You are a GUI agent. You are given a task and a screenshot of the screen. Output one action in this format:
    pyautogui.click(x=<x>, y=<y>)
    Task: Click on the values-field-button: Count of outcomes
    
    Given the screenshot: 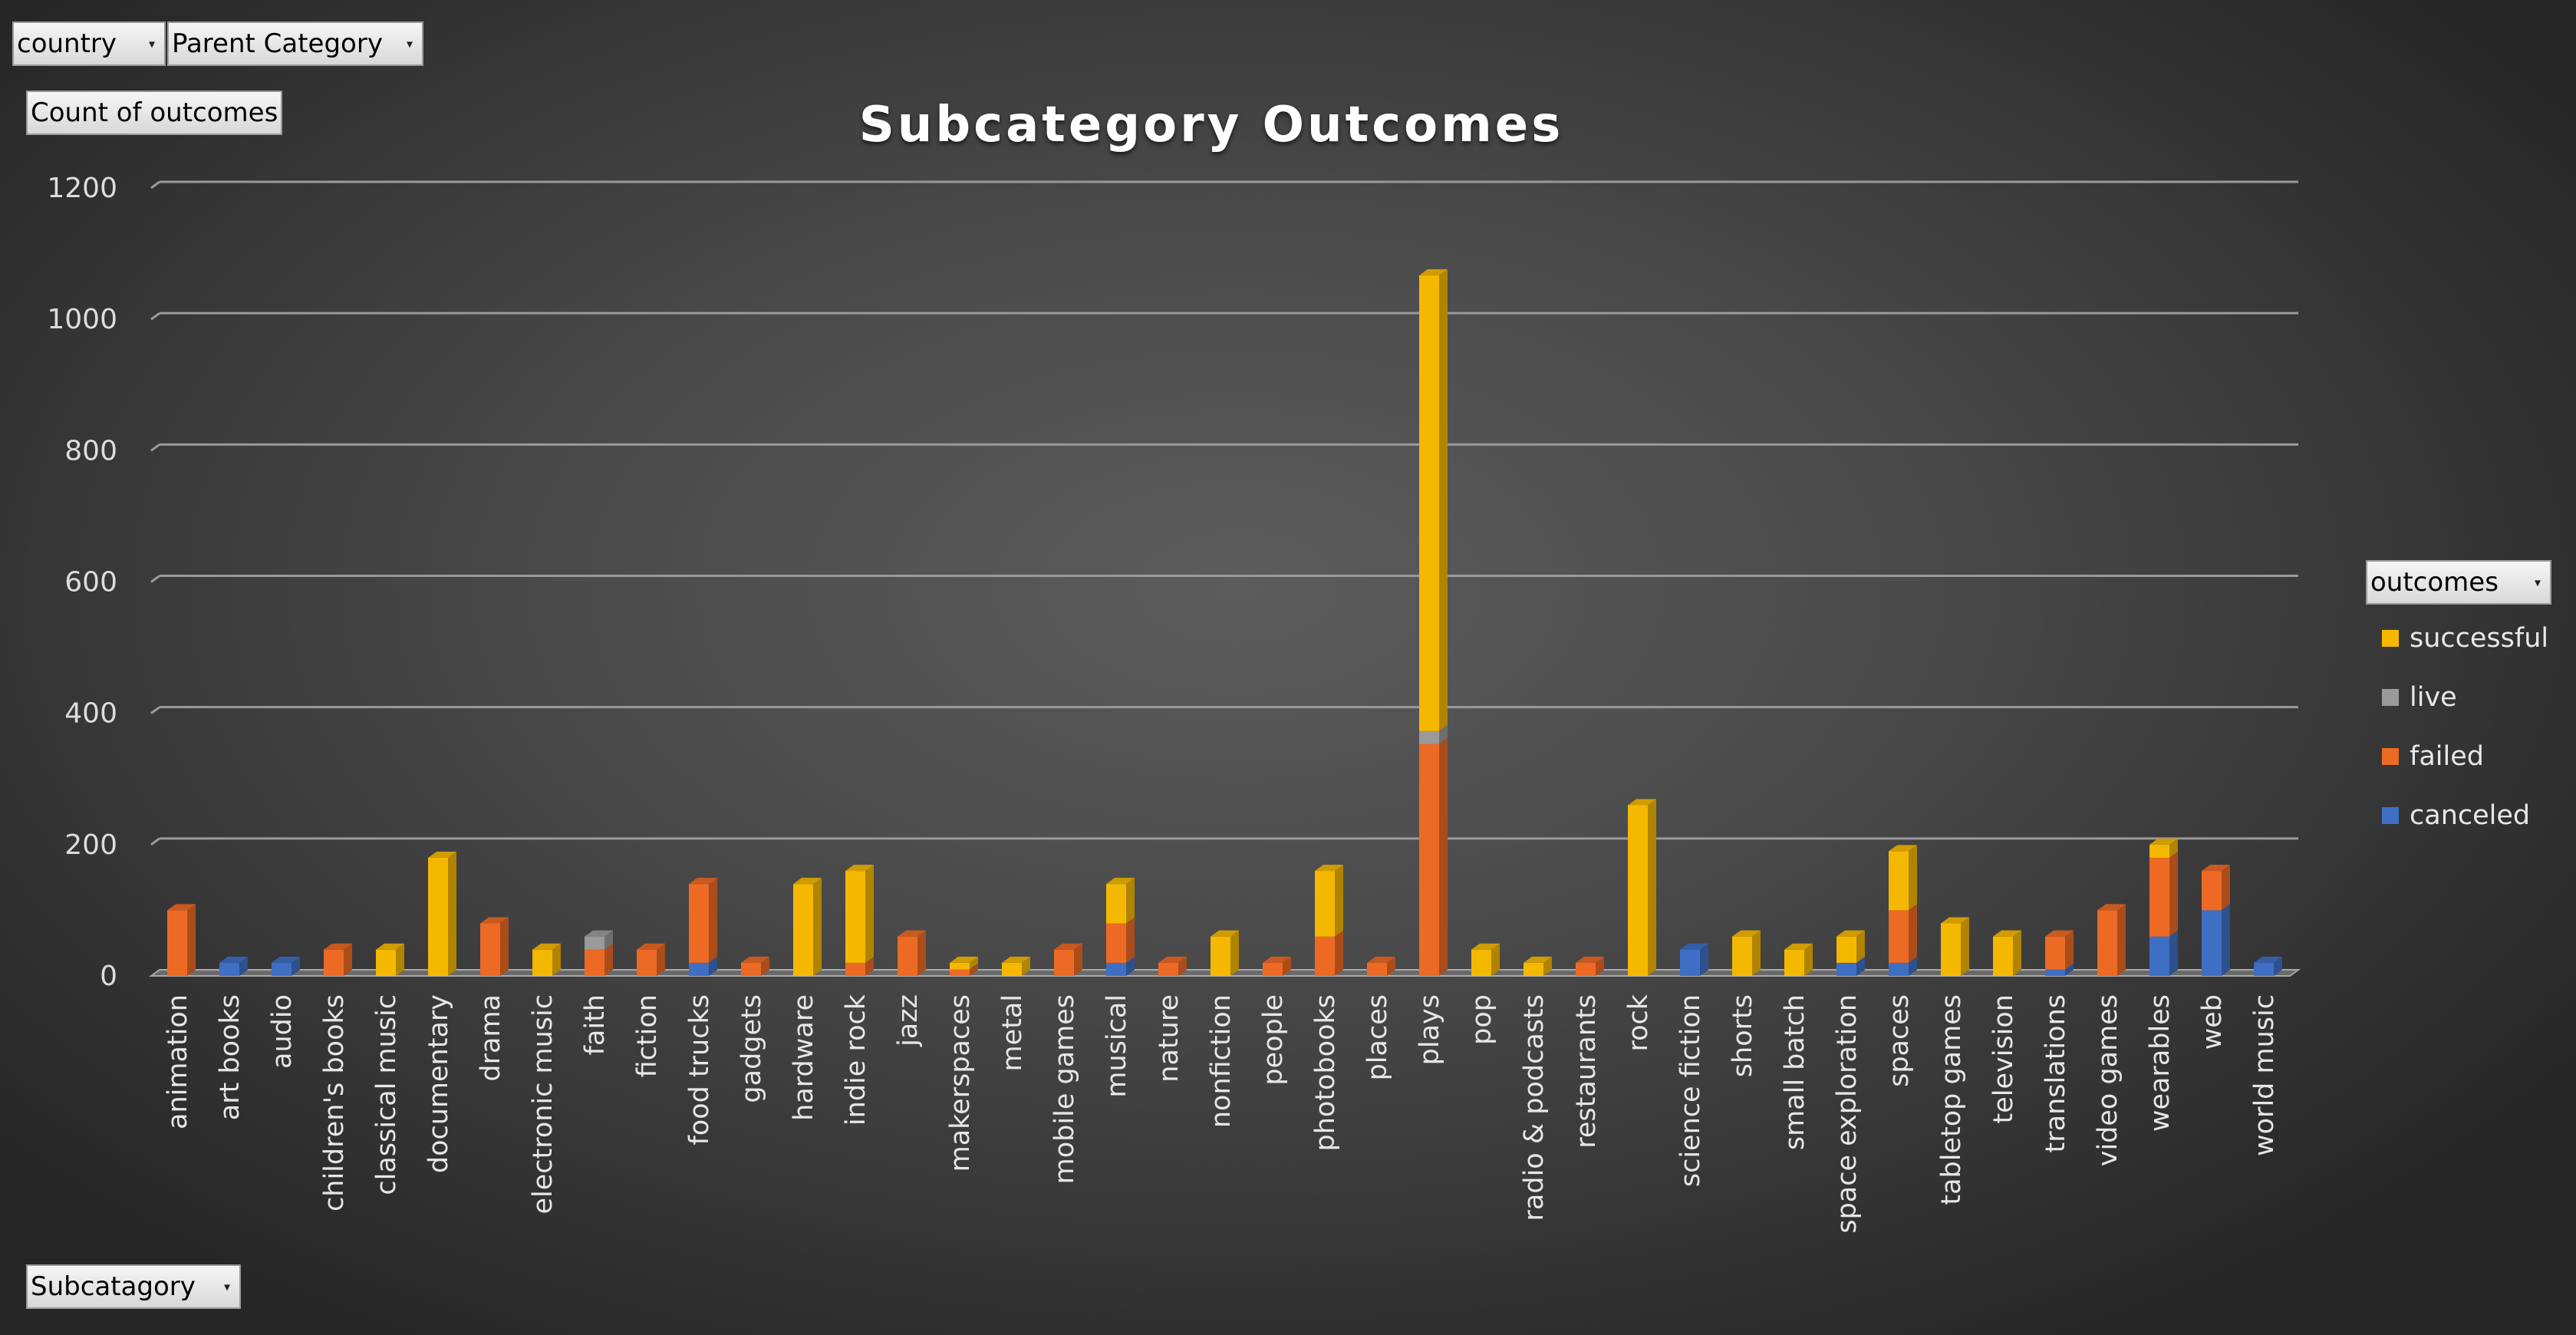 What is the action you would take?
    pyautogui.click(x=154, y=113)
    